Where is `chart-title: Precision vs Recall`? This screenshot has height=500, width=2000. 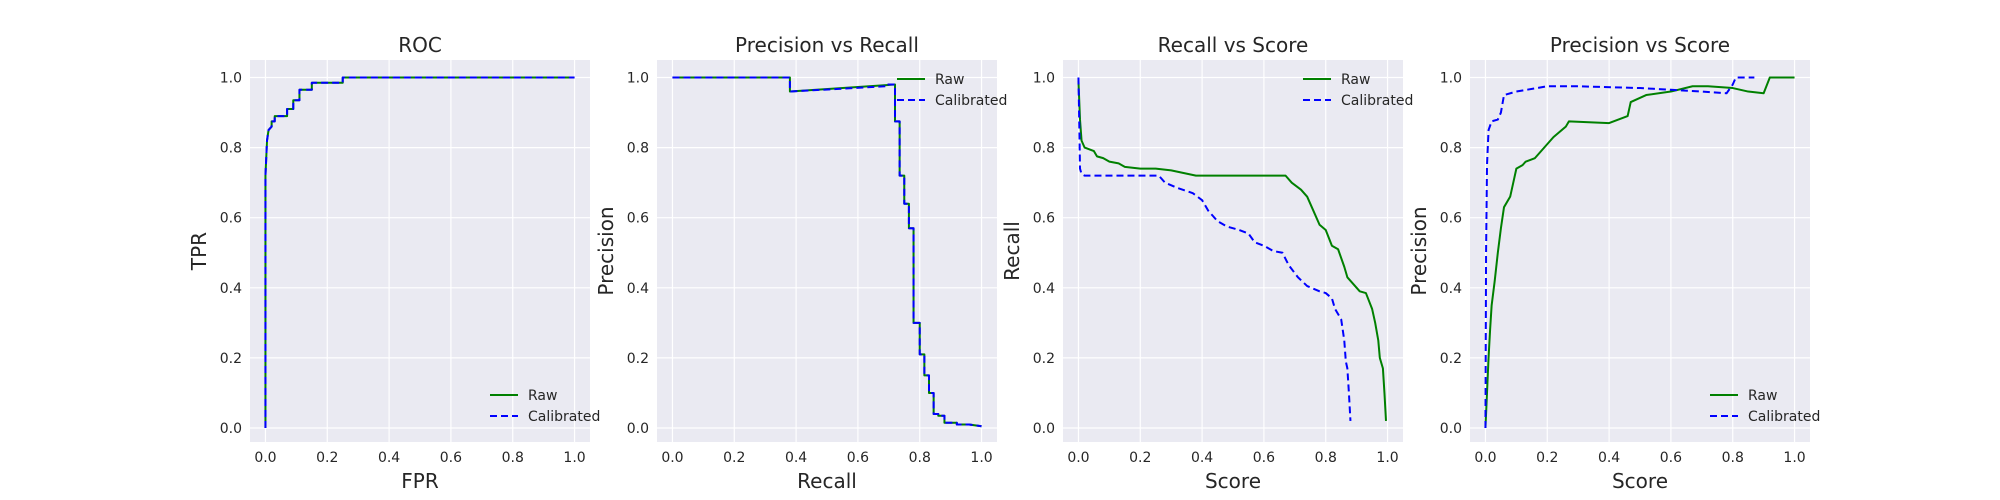
chart-title: Precision vs Recall is located at coordinates (827, 45).